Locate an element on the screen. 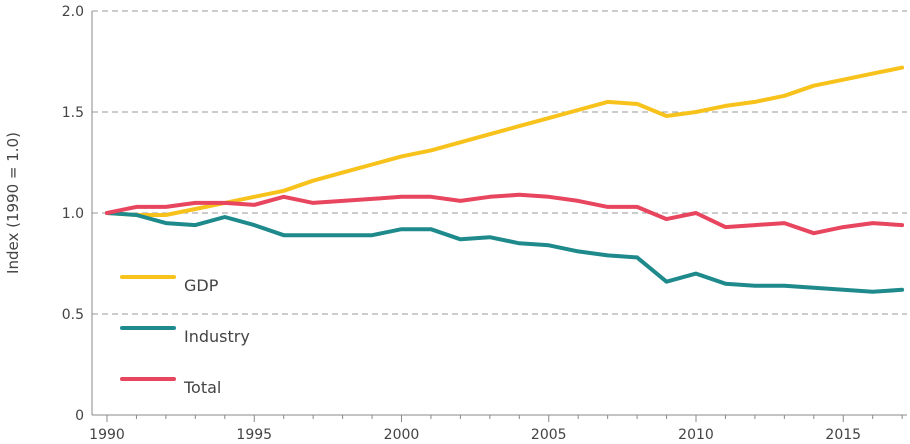 The height and width of the screenshot is (444, 910). x-tick-label: 2000 is located at coordinates (402, 435).